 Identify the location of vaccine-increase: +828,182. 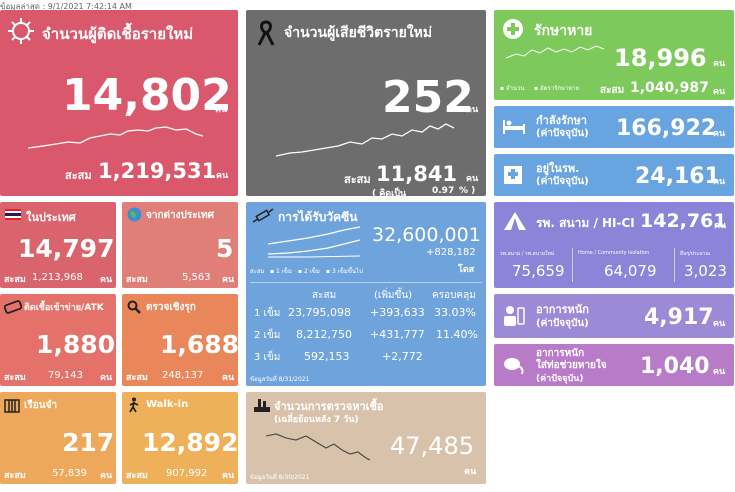
(451, 252).